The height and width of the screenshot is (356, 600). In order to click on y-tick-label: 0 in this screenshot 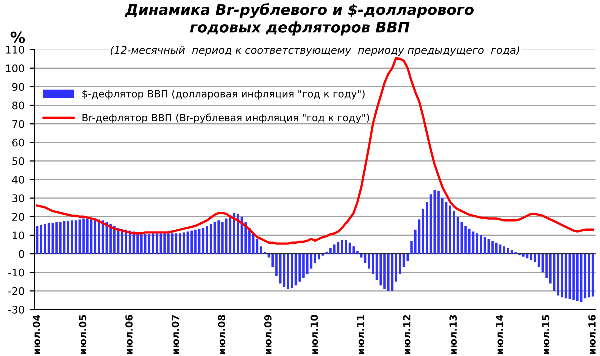, I will do `click(21, 254)`.